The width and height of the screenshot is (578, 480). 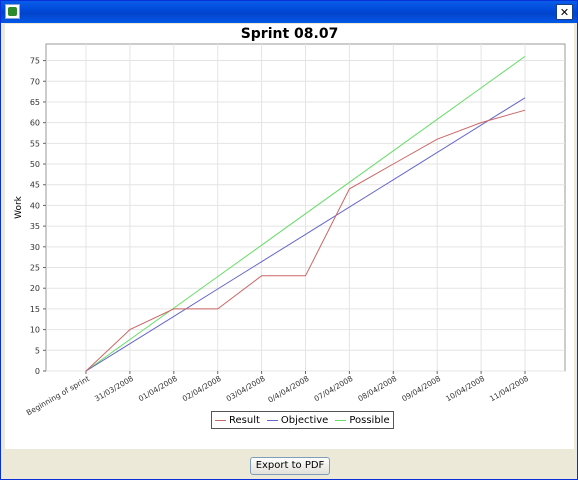 What do you see at coordinates (246, 389) in the screenshot?
I see `x-tick-label: 03/04/2008` at bounding box center [246, 389].